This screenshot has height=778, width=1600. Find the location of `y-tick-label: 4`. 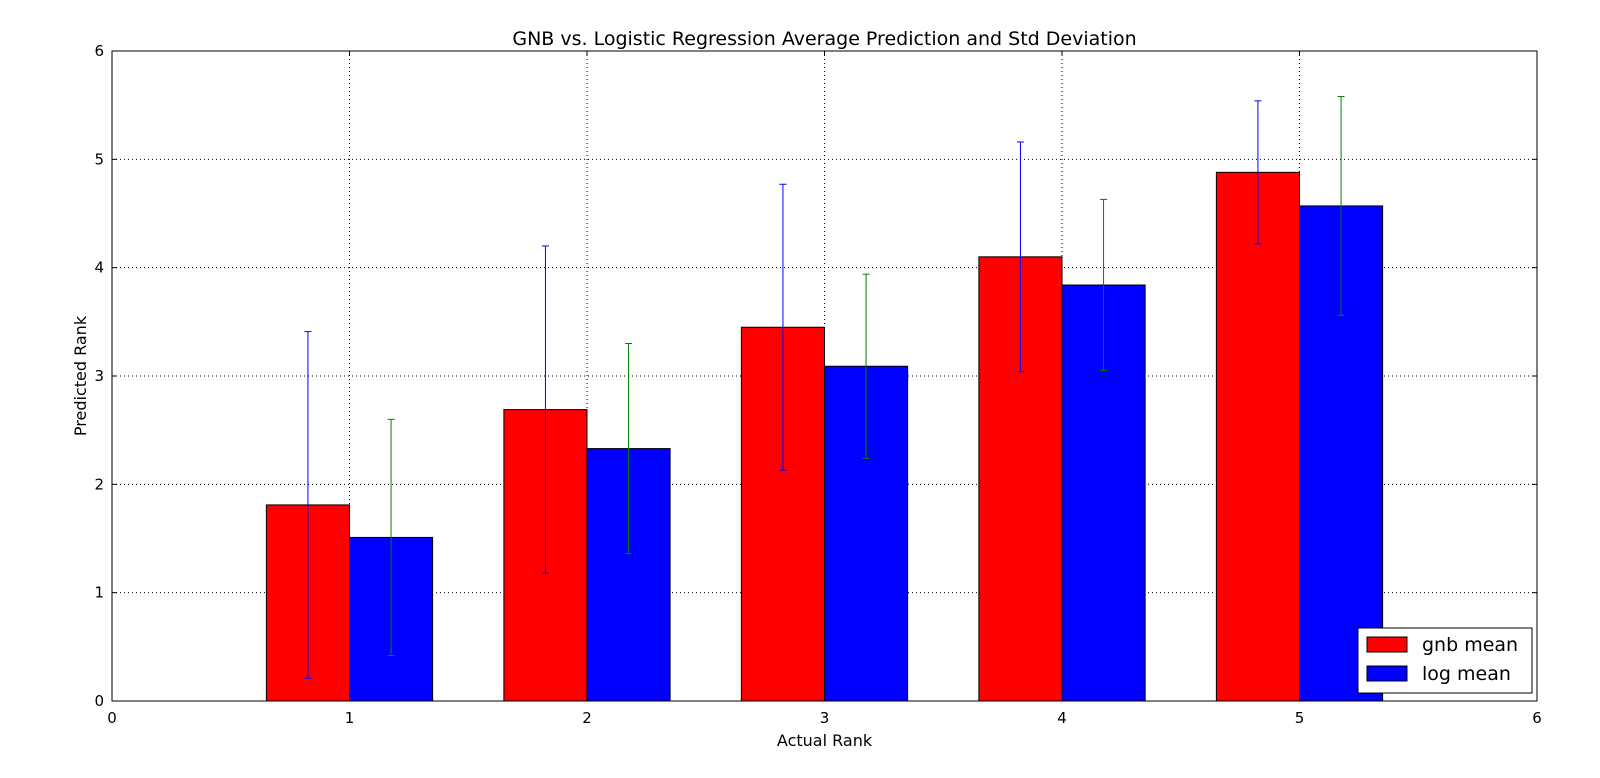

y-tick-label: 4 is located at coordinates (99, 268).